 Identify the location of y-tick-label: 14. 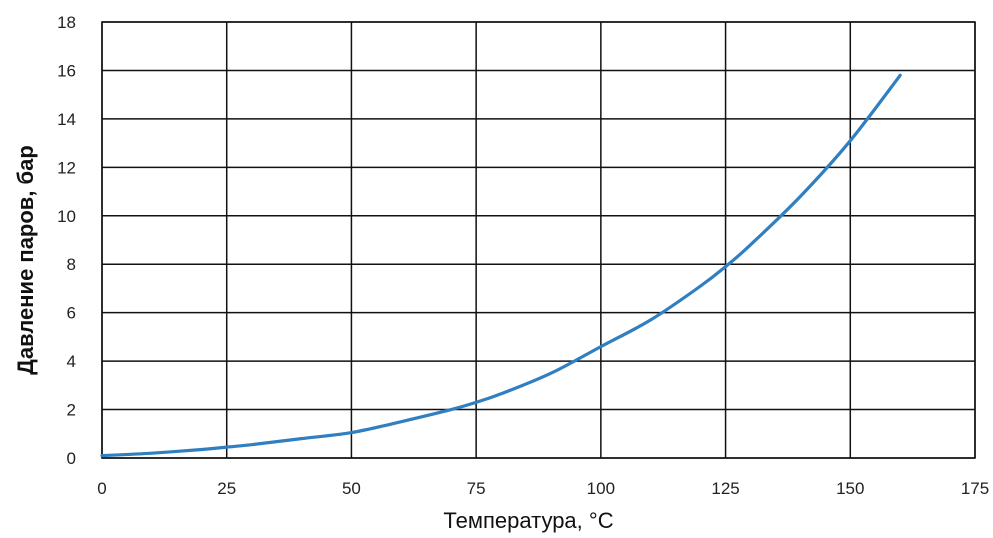
(66, 119).